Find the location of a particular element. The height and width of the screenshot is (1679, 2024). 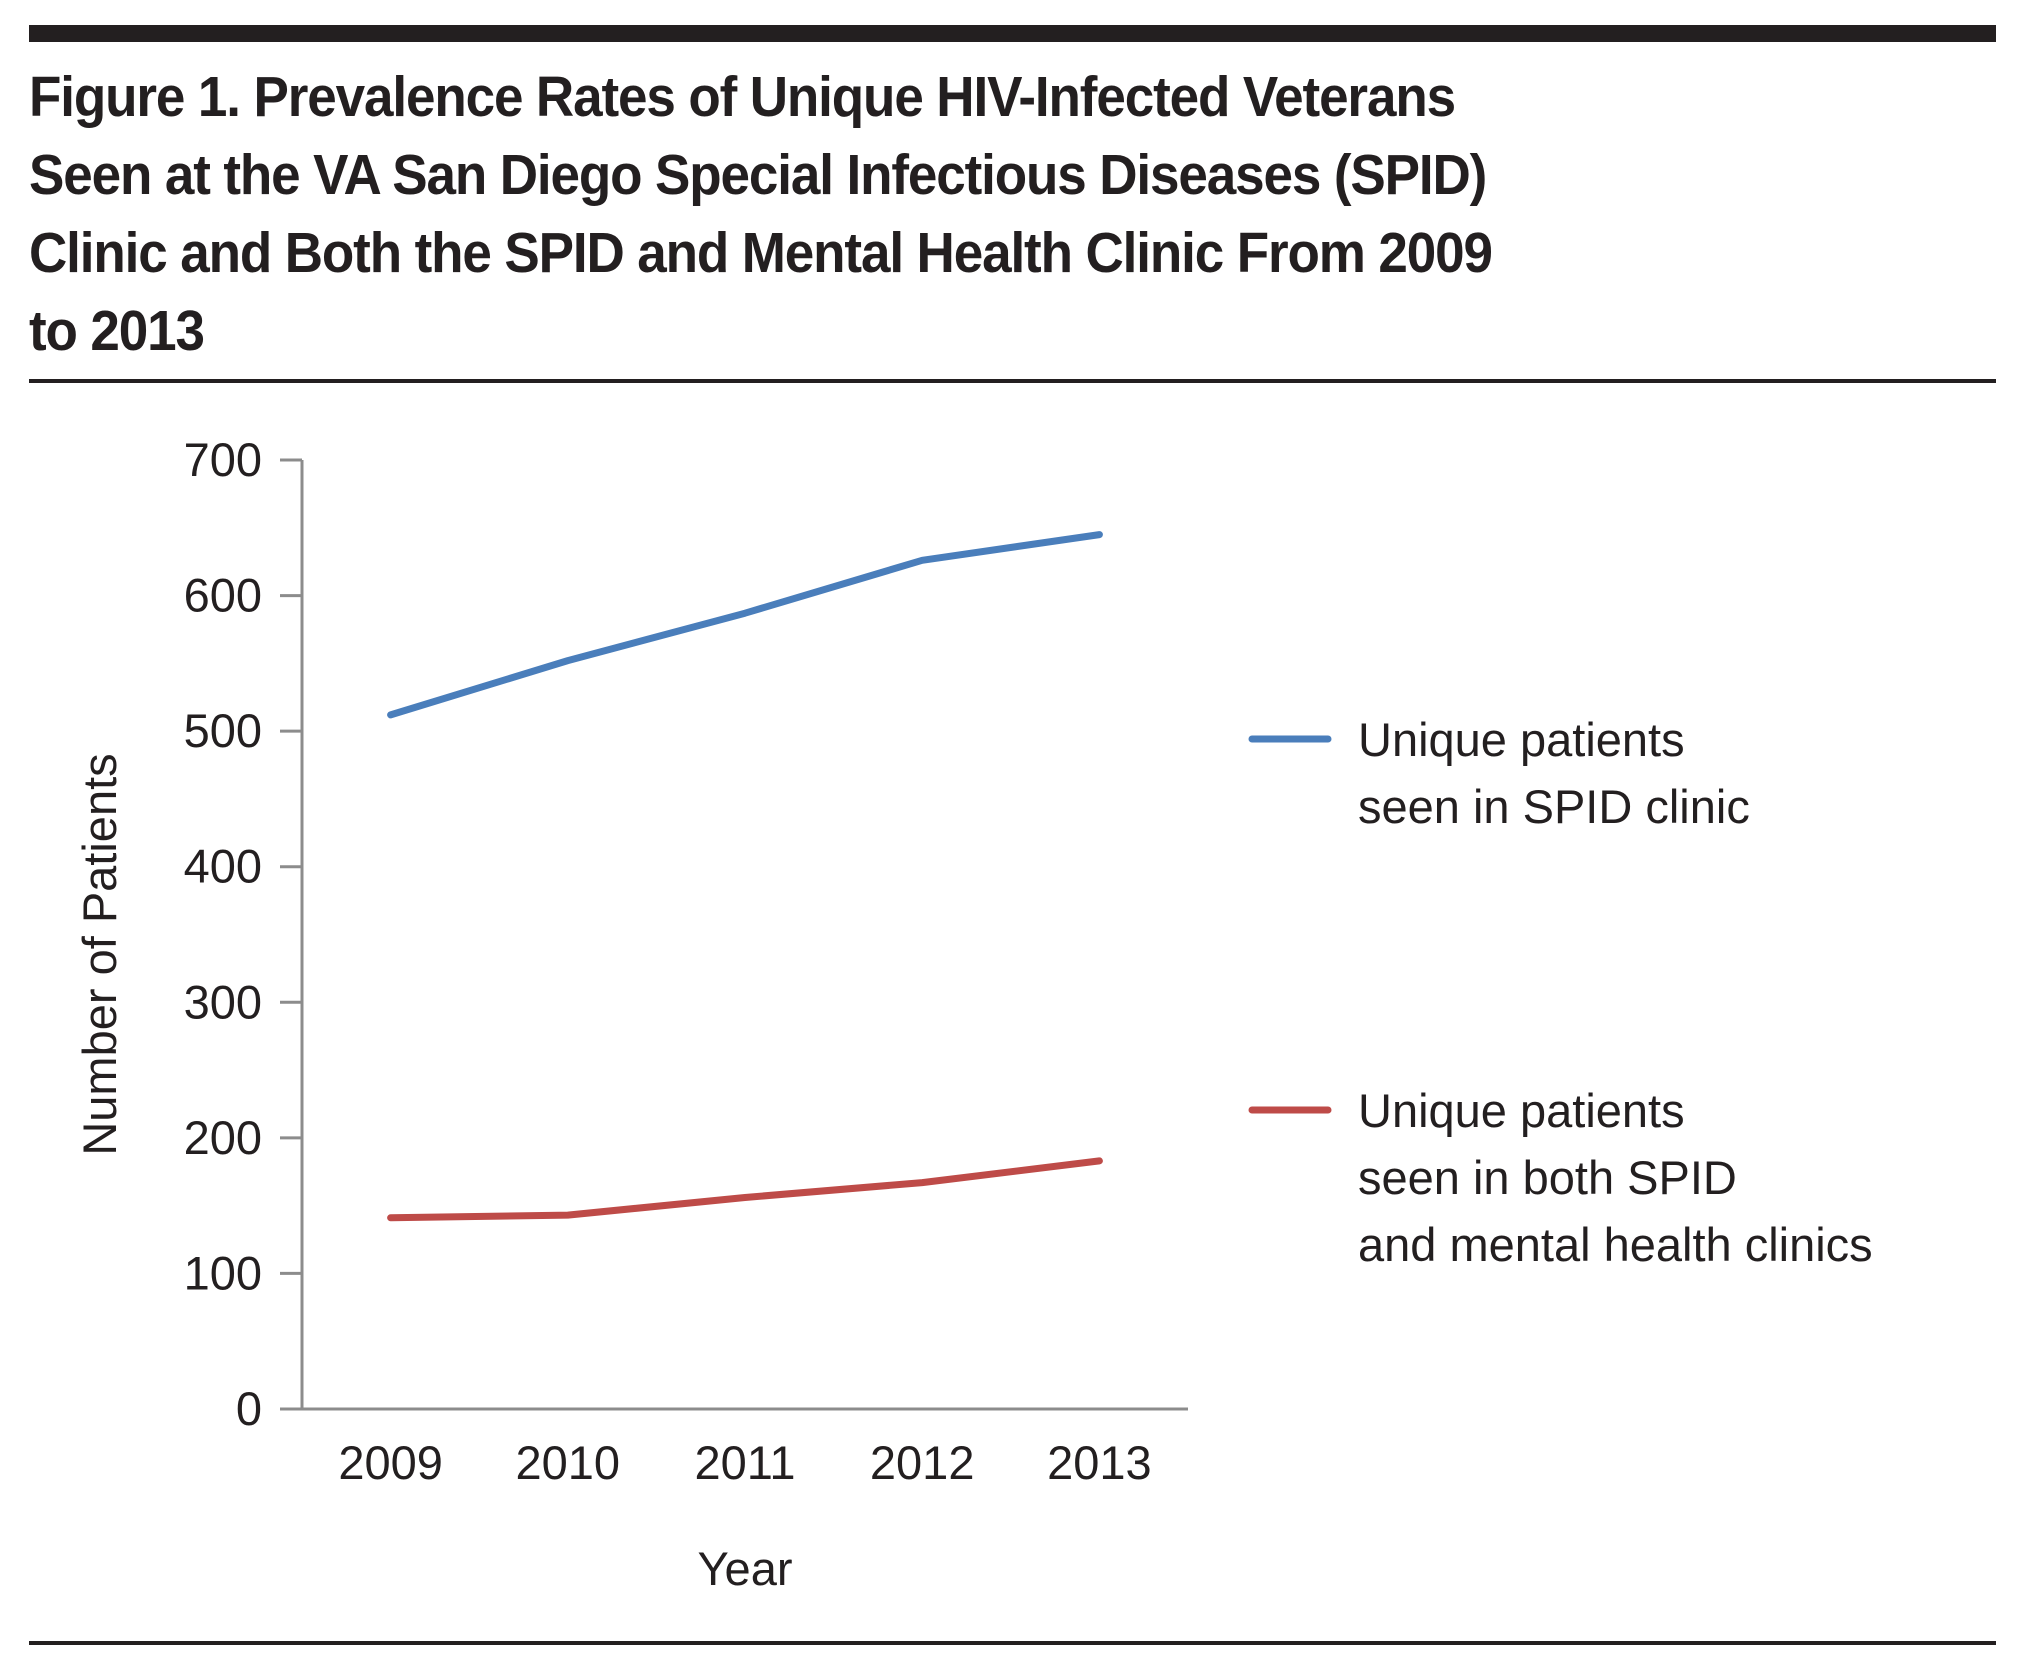

figure-title-line: to 2013 is located at coordinates (117, 331).